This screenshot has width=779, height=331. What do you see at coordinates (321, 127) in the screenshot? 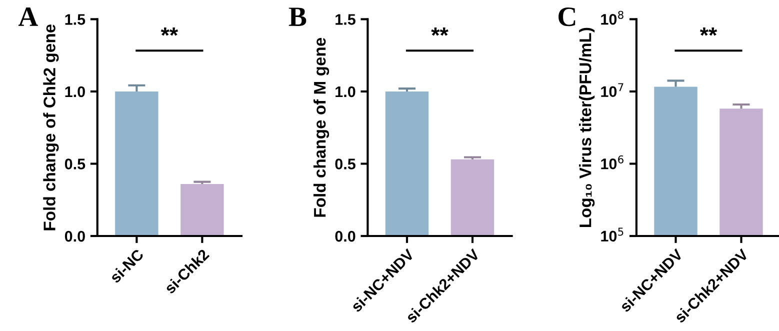
I see `y-axis-title: Fold change of M gene` at bounding box center [321, 127].